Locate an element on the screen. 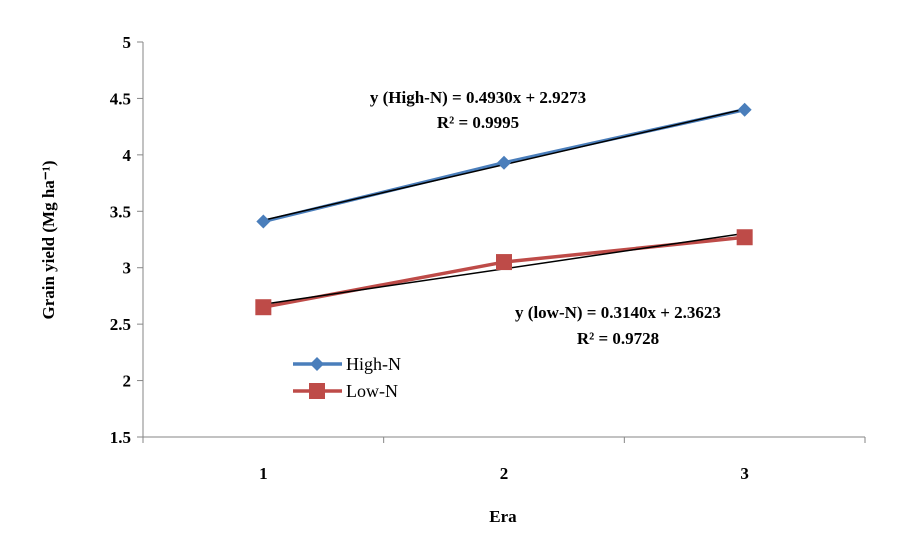 The image size is (913, 553). x-tick-label: 2 is located at coordinates (504, 473).